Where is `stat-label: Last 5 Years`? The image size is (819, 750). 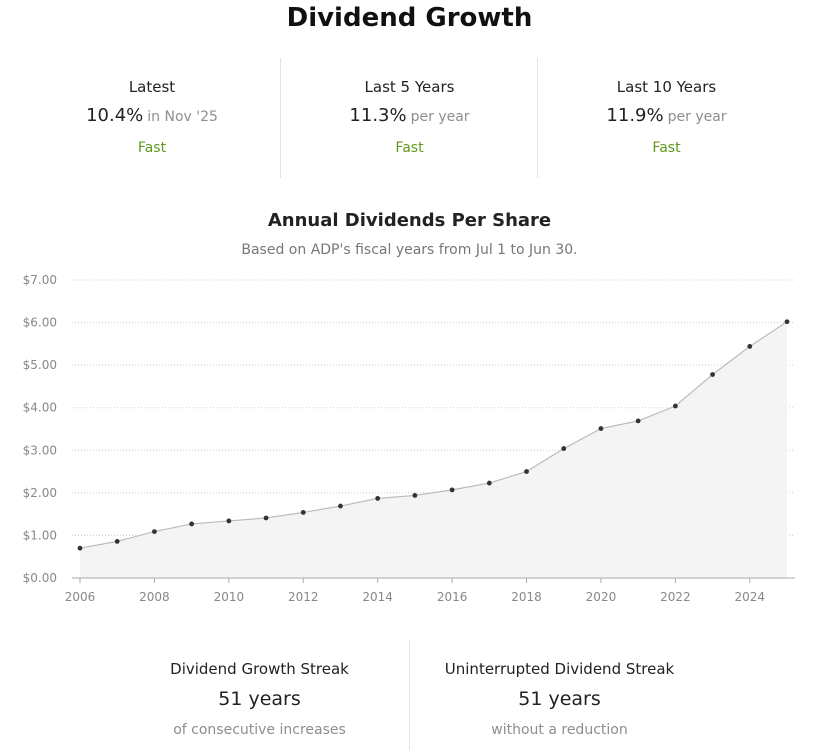
stat-label: Last 5 Years is located at coordinates (409, 87).